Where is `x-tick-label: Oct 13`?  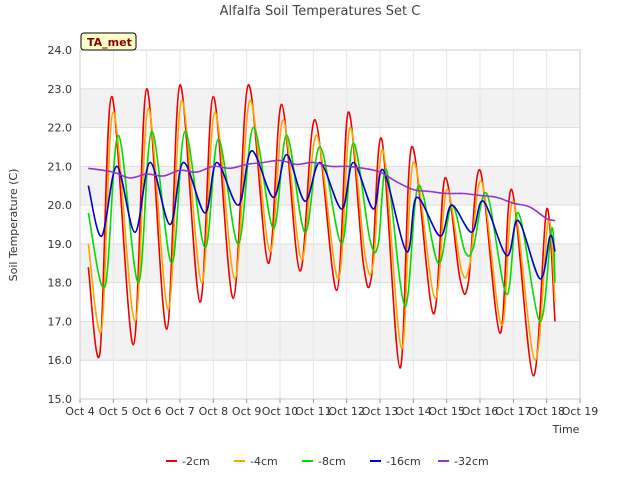 x-tick-label: Oct 13 is located at coordinates (380, 411).